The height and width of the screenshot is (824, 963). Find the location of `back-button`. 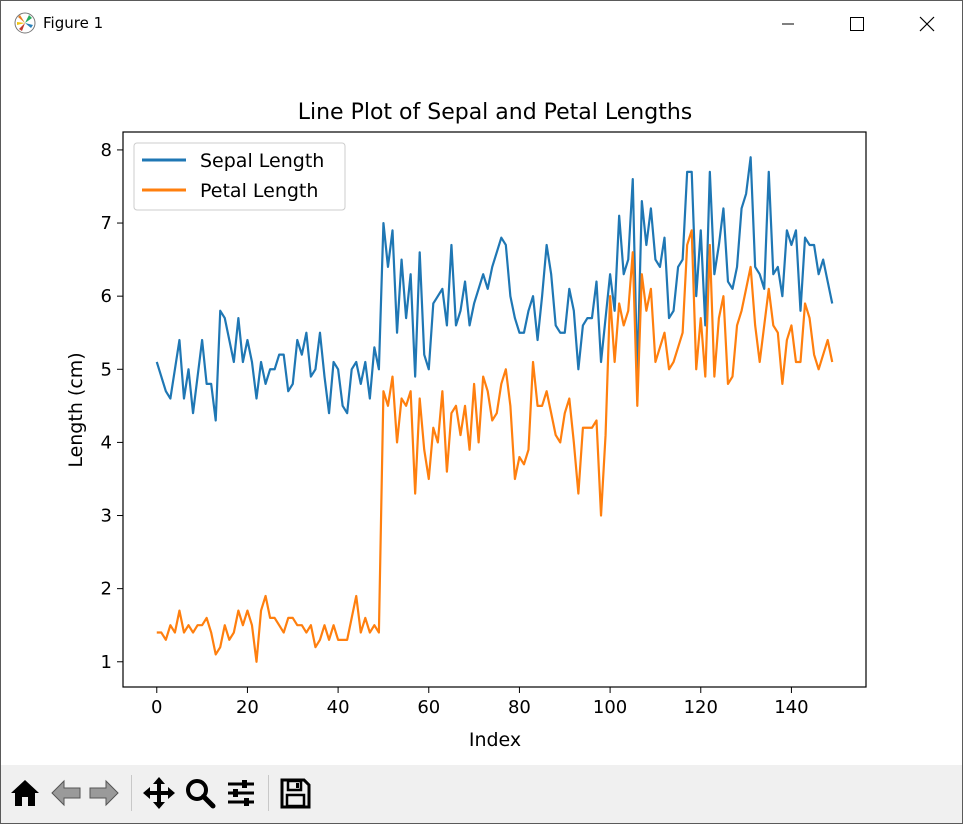

back-button is located at coordinates (66, 793).